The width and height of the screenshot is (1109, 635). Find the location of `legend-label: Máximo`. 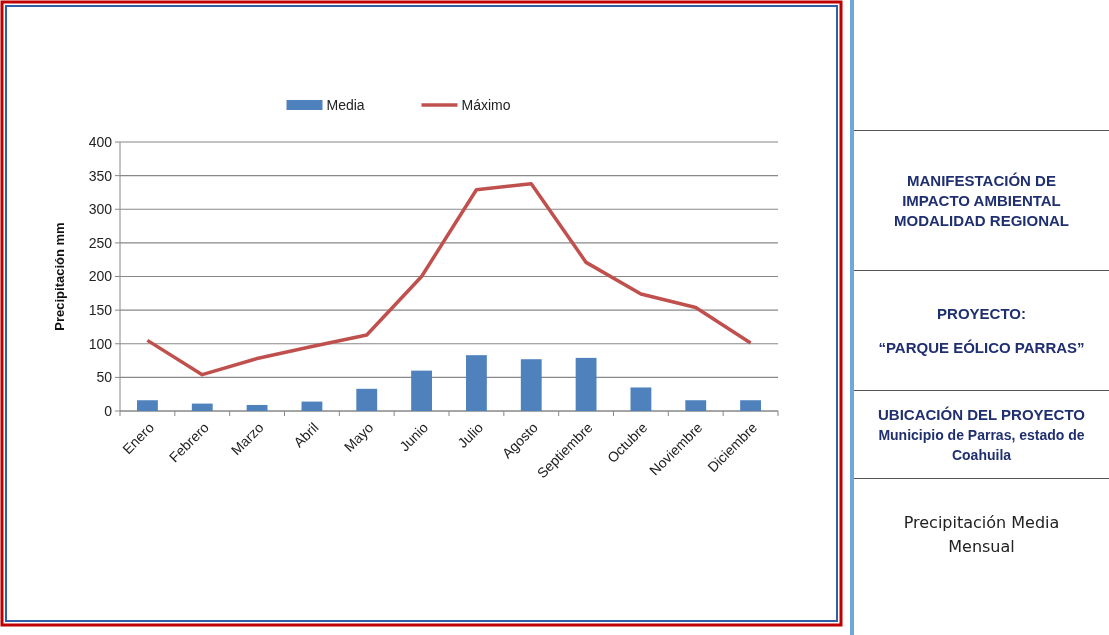

legend-label: Máximo is located at coordinates (486, 104).